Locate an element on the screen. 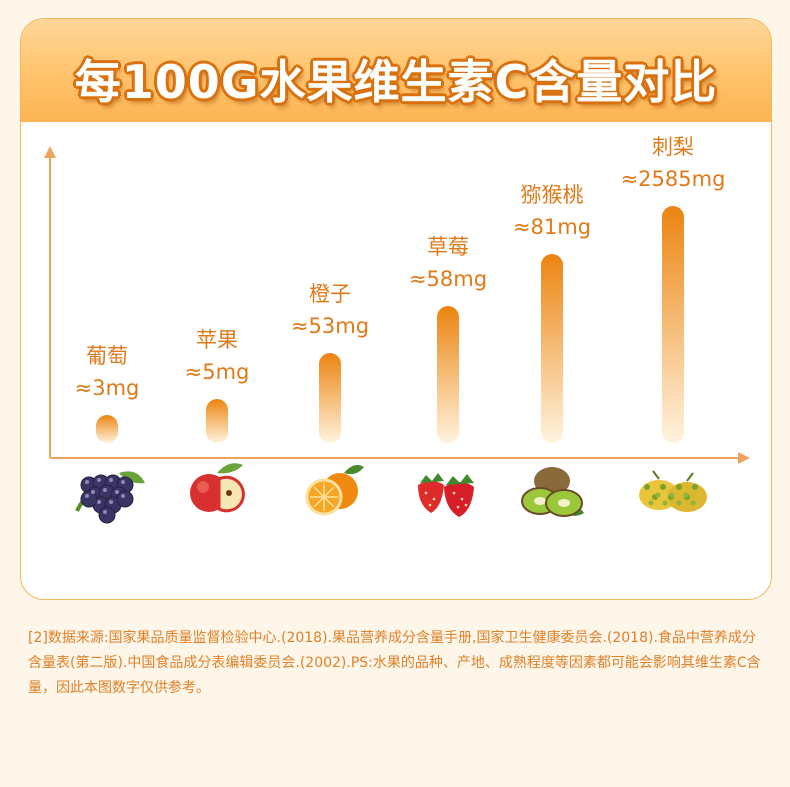 This screenshot has width=790, height=787. value-label-0: ≈3mg is located at coordinates (107, 388).